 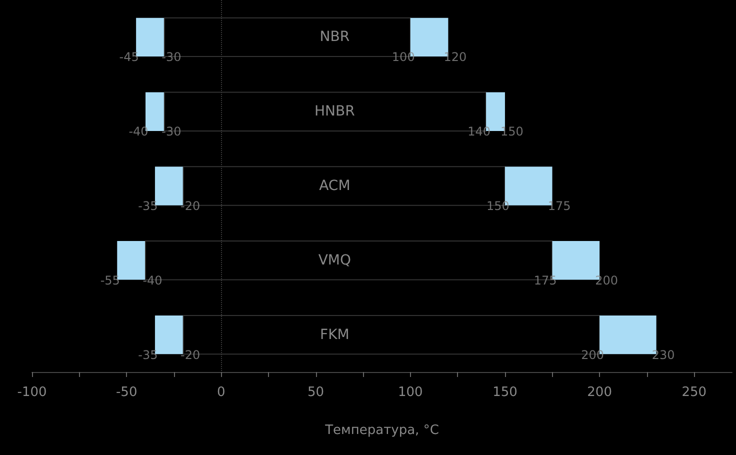 What do you see at coordinates (410, 392) in the screenshot?
I see `x-tick-label: 100` at bounding box center [410, 392].